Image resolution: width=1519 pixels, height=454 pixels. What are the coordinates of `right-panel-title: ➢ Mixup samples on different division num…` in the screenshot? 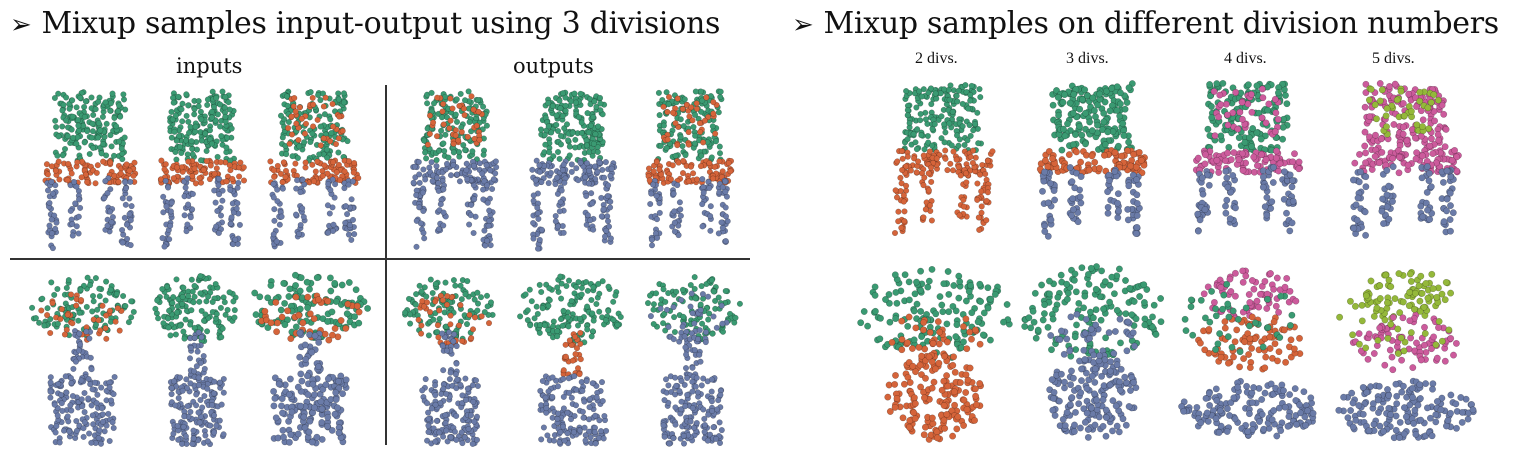 It's located at (1145, 23).